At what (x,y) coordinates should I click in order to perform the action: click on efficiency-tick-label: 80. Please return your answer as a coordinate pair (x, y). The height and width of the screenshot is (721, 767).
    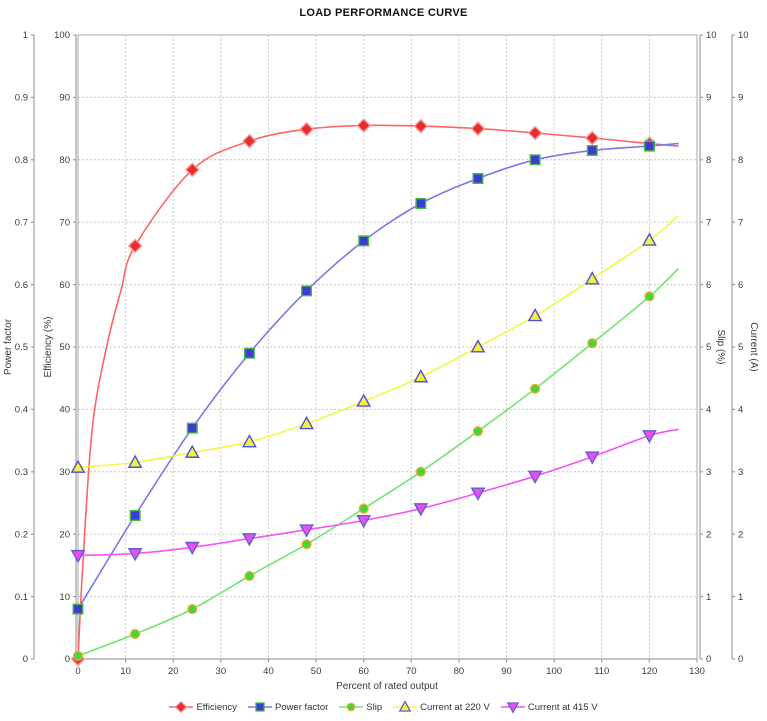
    Looking at the image, I should click on (64, 160).